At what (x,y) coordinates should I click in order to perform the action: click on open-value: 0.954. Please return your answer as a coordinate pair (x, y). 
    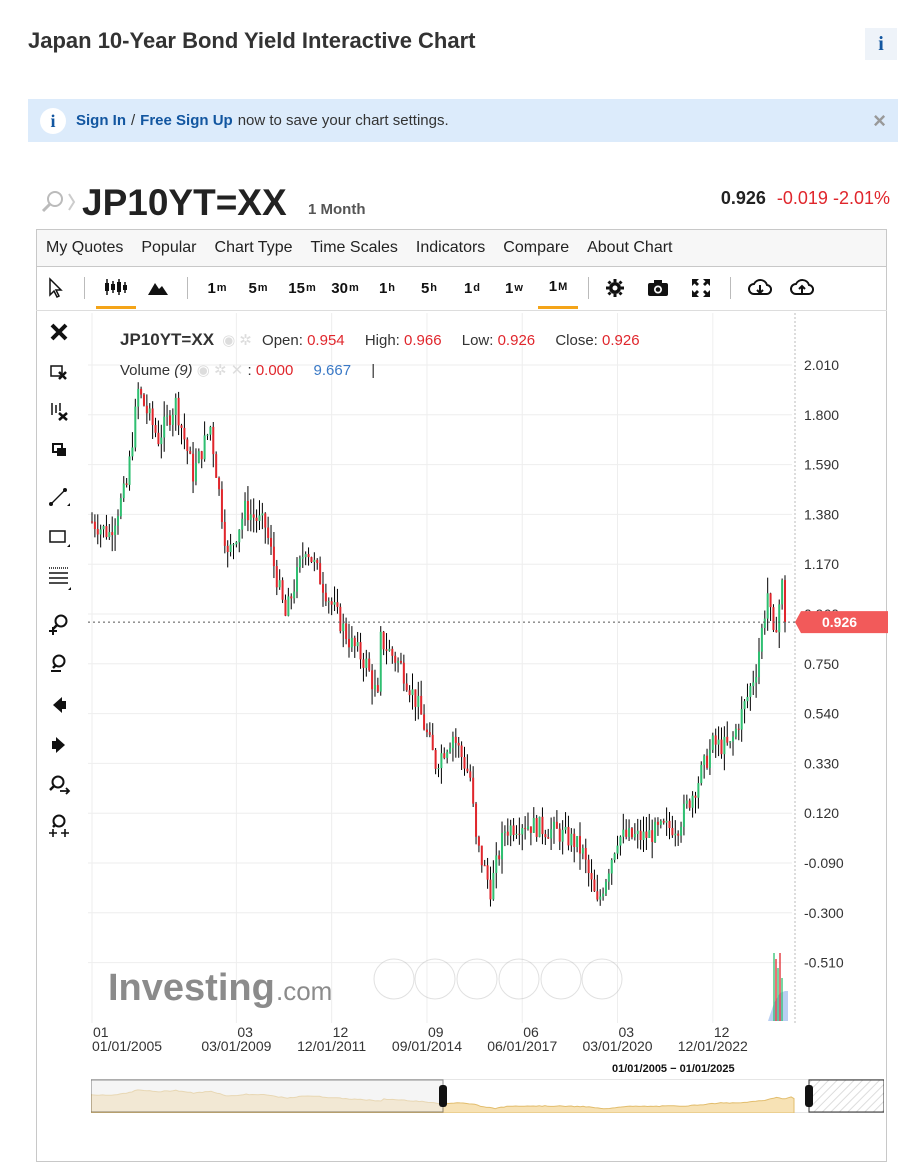
    Looking at the image, I should click on (326, 340).